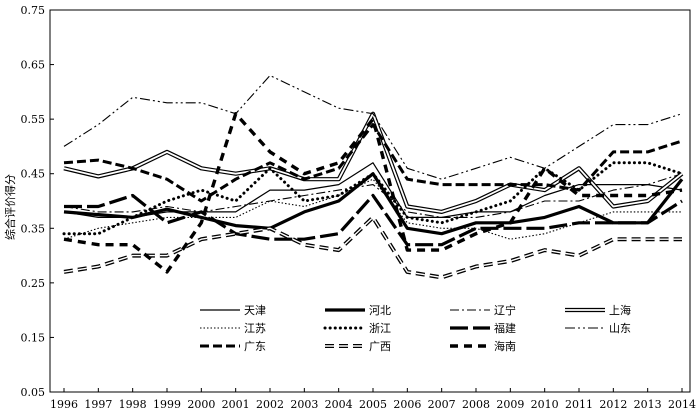 The height and width of the screenshot is (414, 700). I want to click on legend-label: 广西, so click(380, 346).